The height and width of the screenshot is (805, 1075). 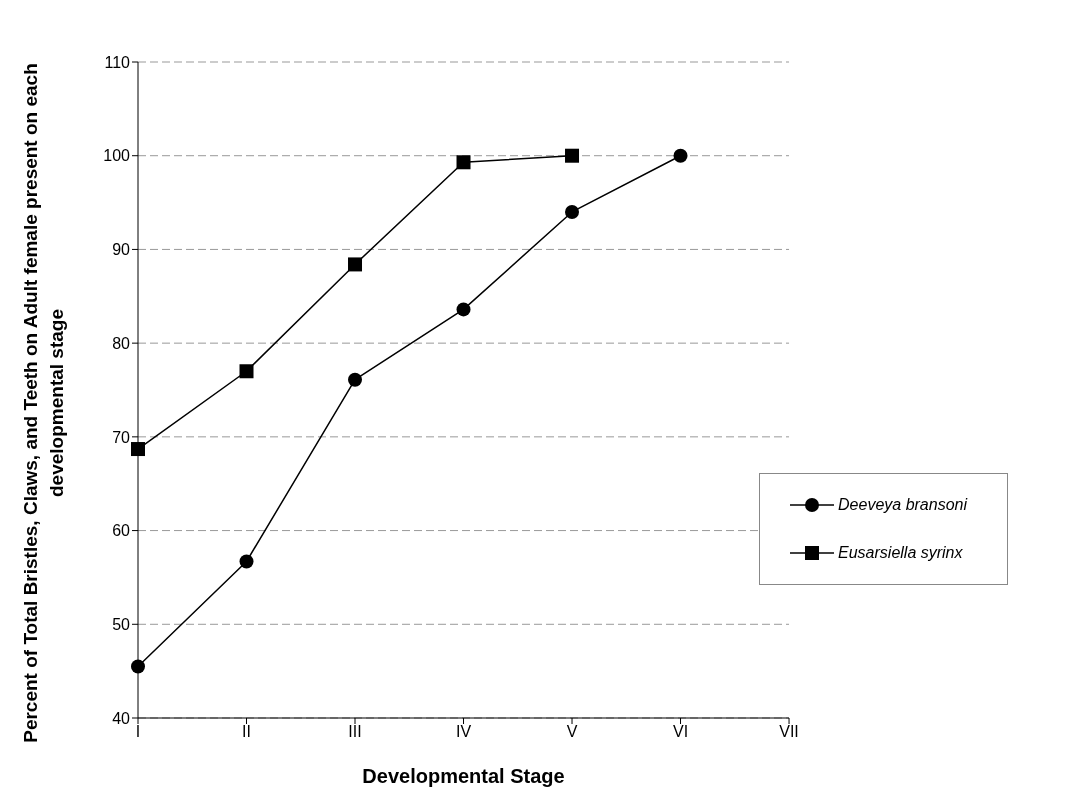 What do you see at coordinates (121, 718) in the screenshot?
I see `y-tick-label: 40` at bounding box center [121, 718].